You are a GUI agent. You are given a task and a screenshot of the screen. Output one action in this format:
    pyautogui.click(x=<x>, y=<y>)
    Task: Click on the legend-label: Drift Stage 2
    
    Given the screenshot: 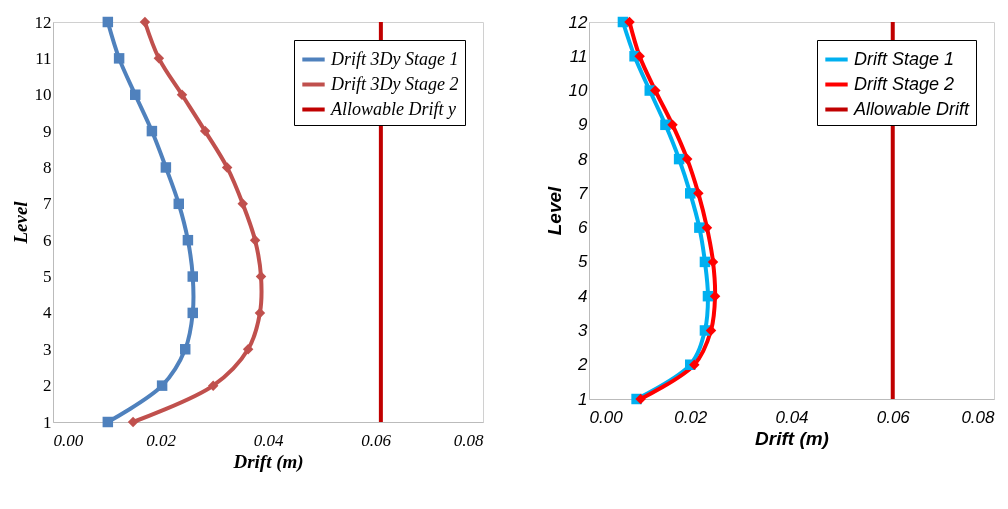 What is the action you would take?
    pyautogui.click(x=904, y=83)
    